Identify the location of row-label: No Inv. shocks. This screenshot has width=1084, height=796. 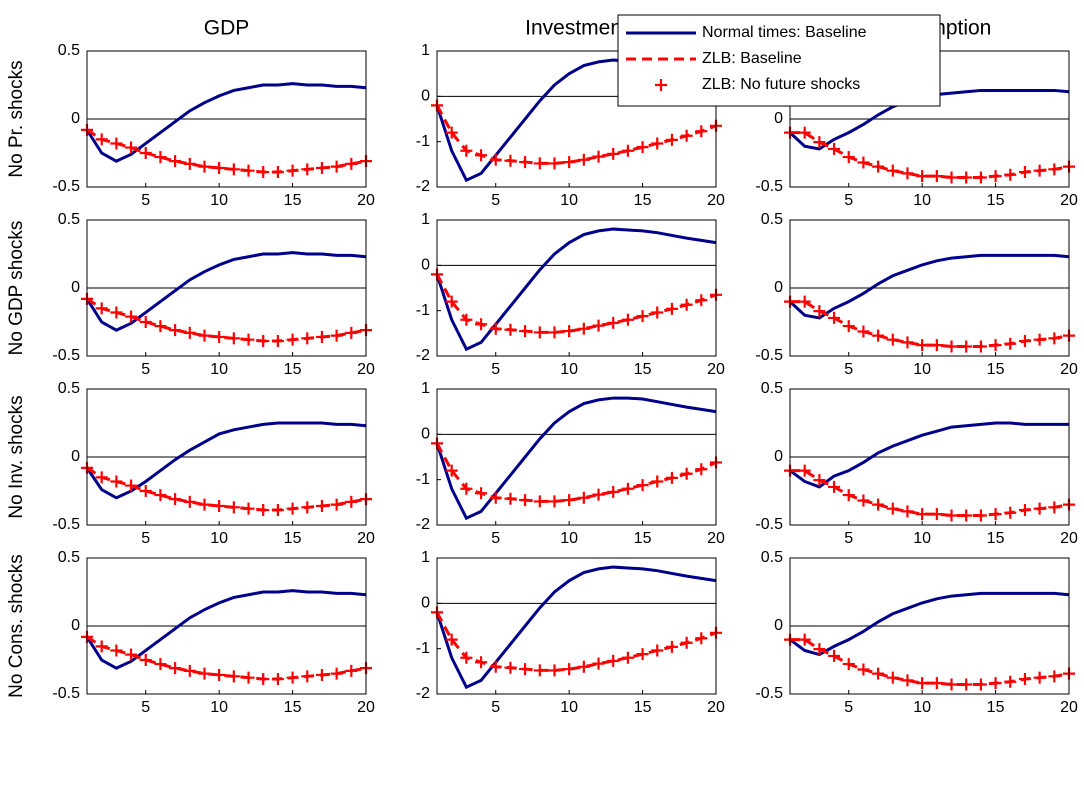
(16, 456).